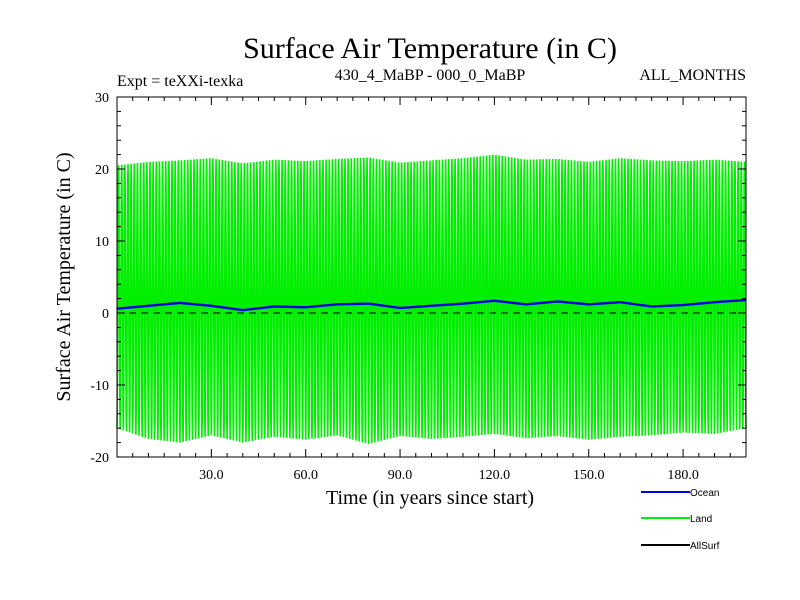  I want to click on chart-title: Surface Air Temperature (in C), so click(430, 48).